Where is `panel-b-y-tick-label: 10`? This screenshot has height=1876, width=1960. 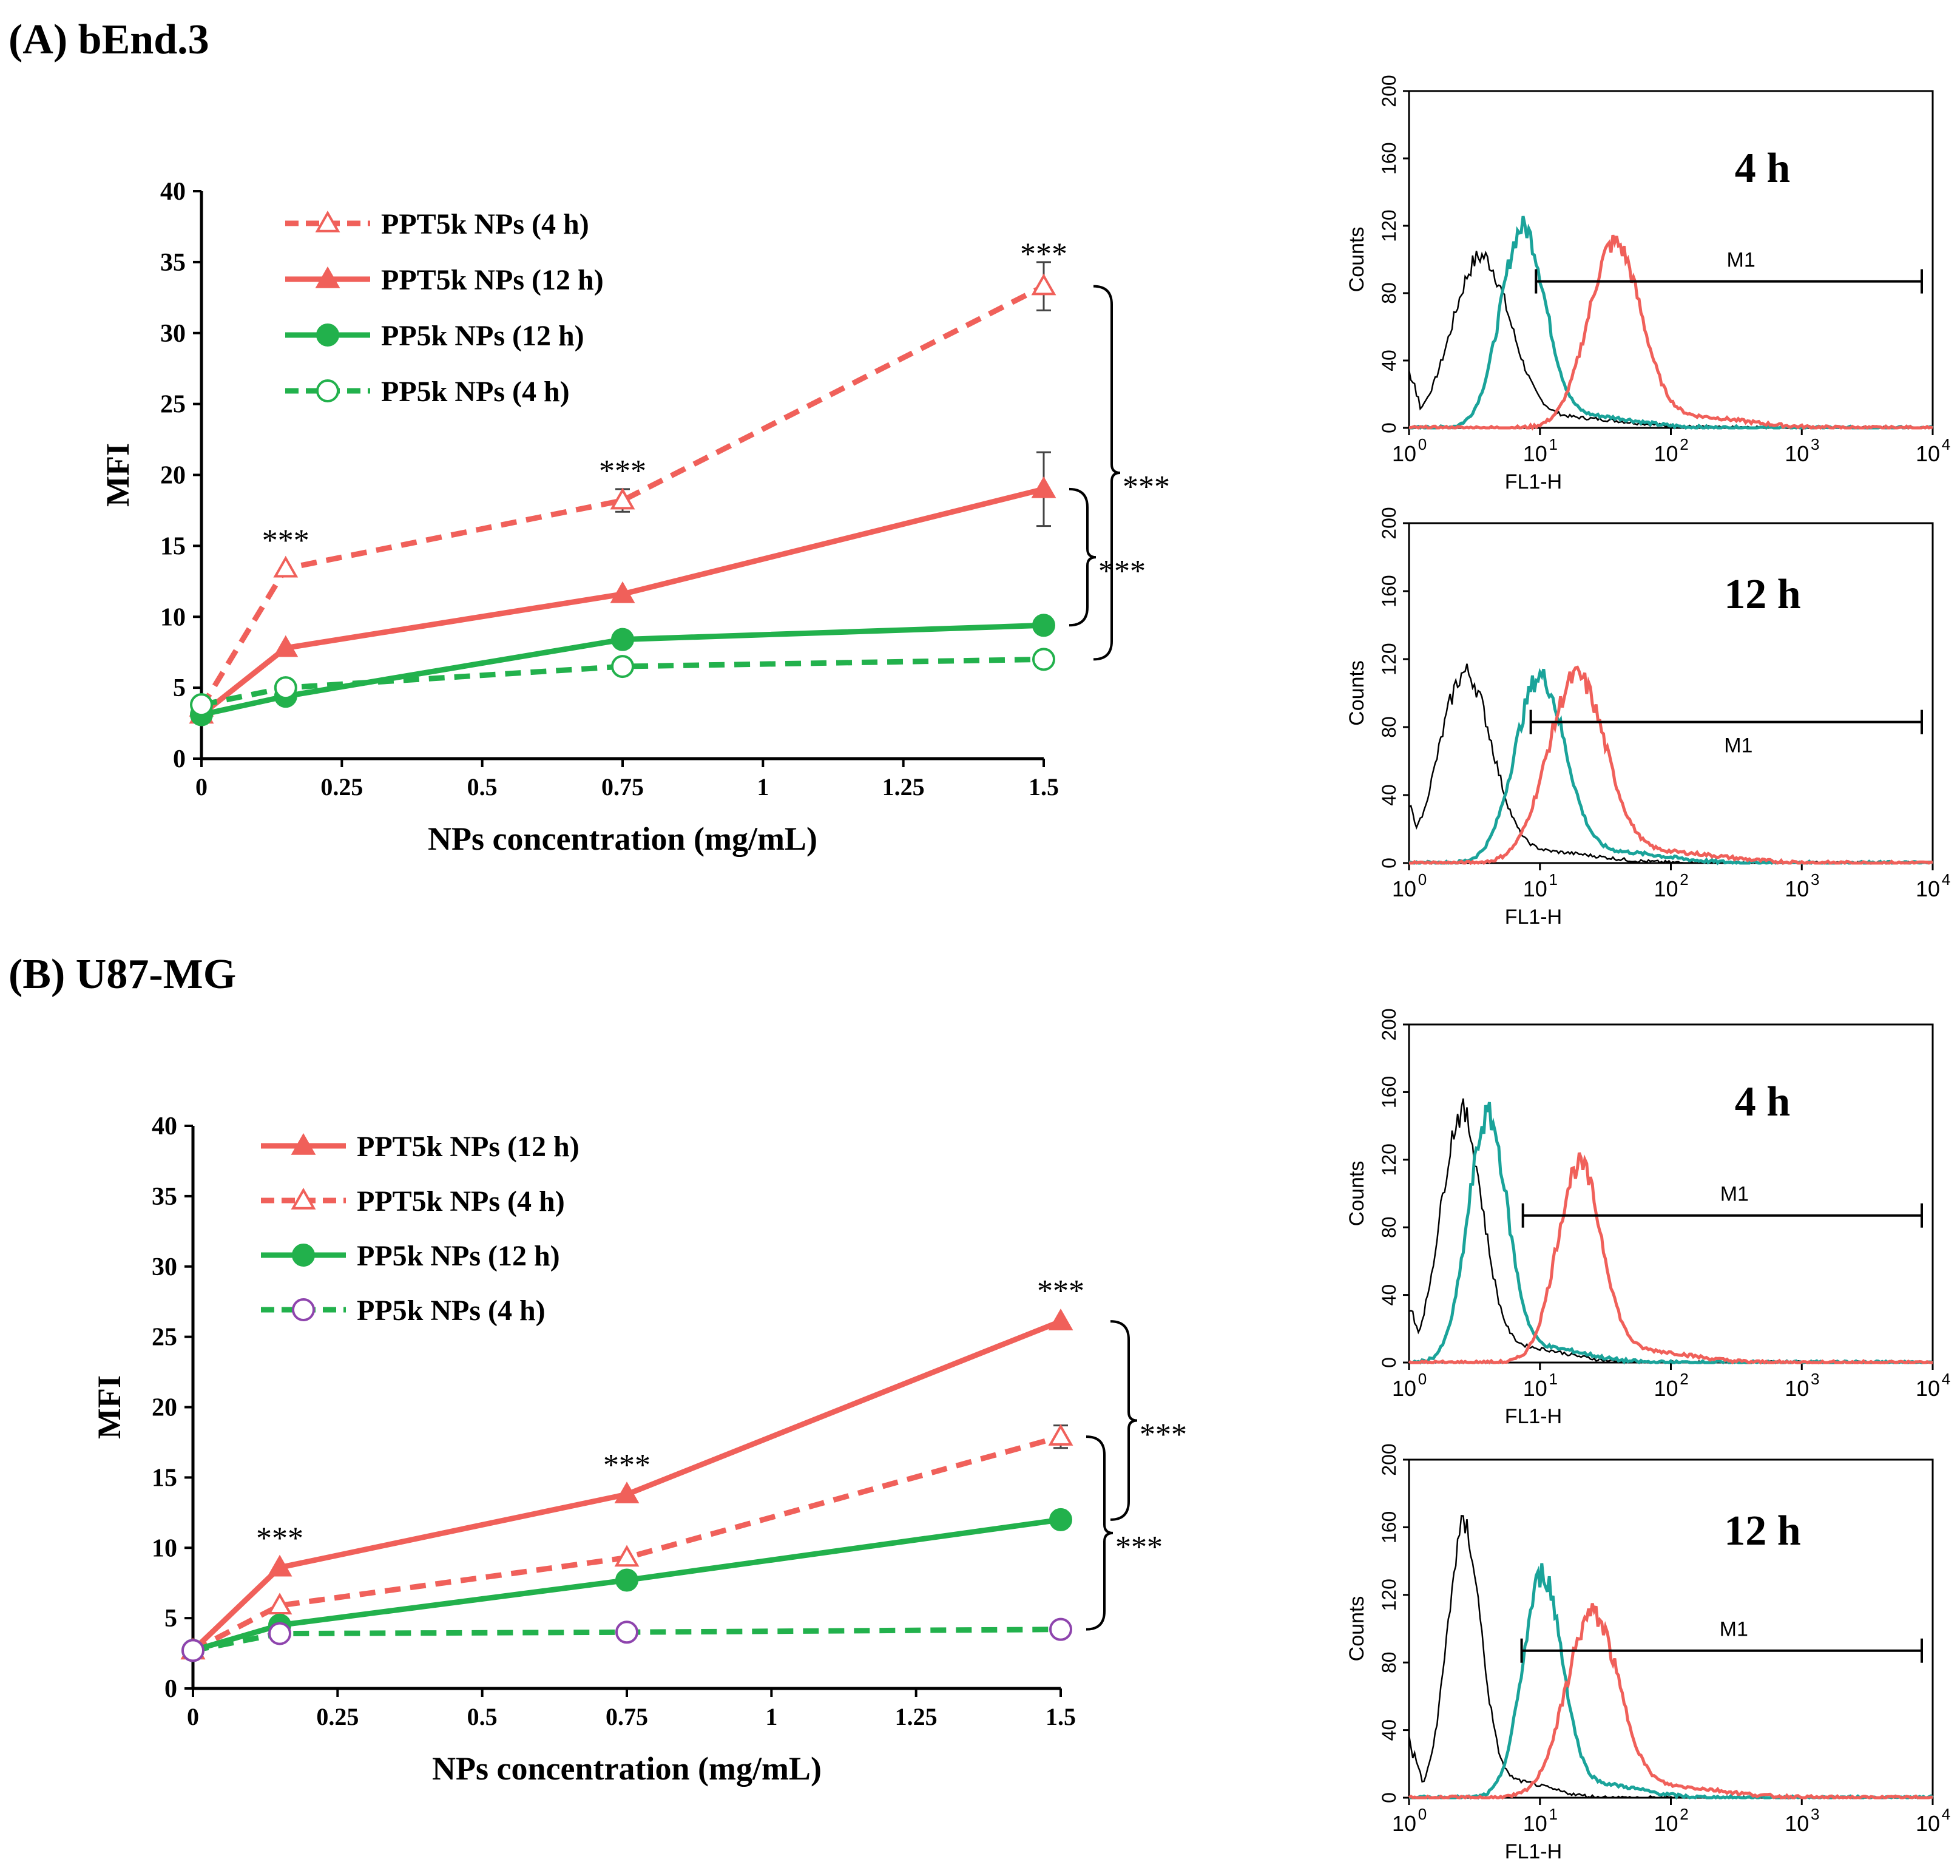
panel-b-y-tick-label: 10 is located at coordinates (164, 1548).